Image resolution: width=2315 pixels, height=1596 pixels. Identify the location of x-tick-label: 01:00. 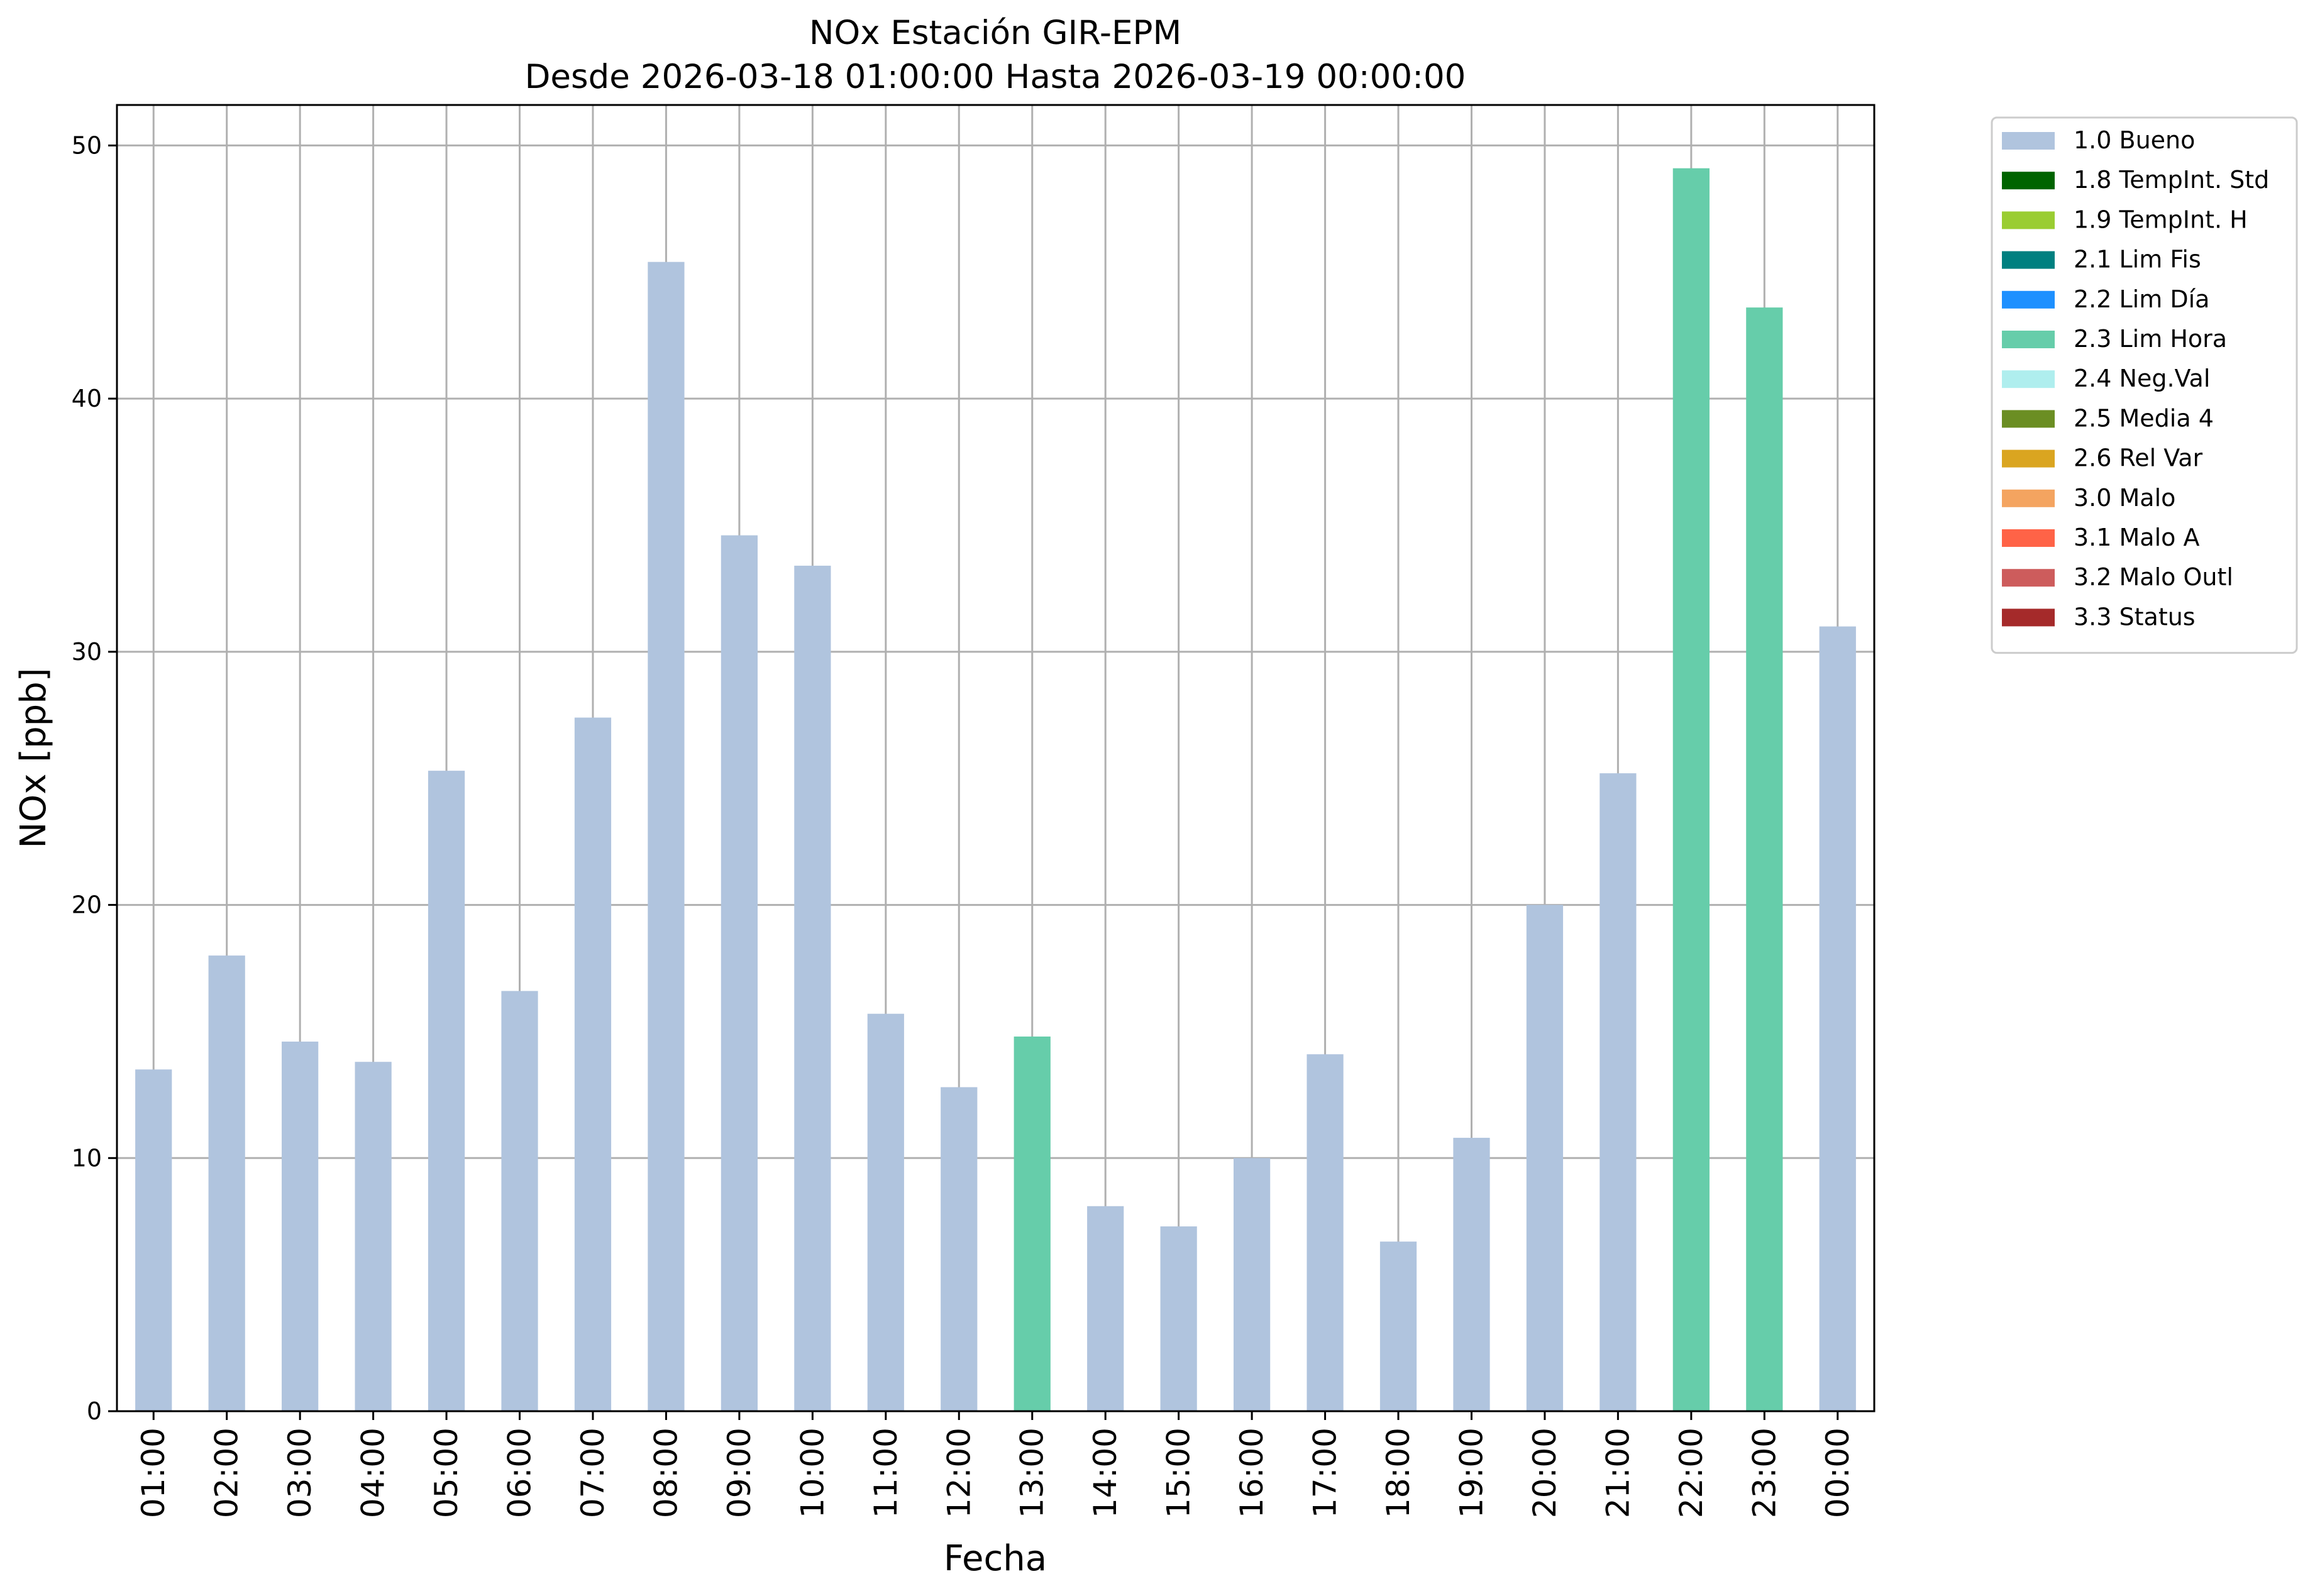
(153, 1473).